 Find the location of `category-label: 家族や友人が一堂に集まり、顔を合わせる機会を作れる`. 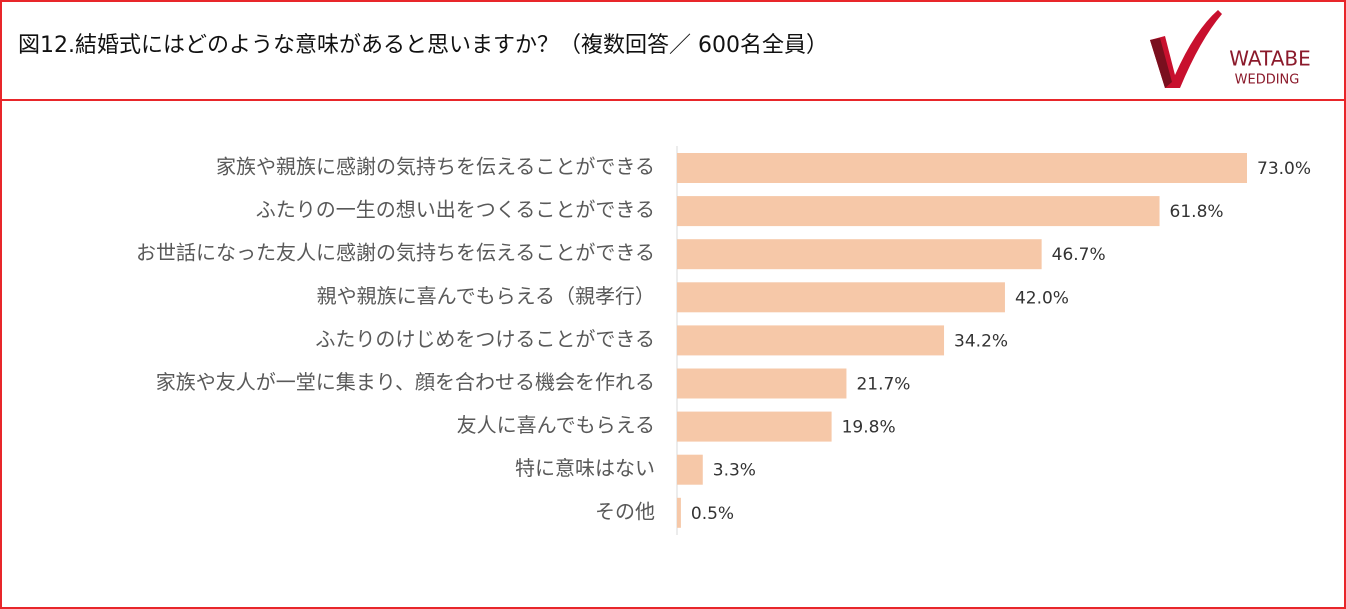

category-label: 家族や友人が一堂に集まり、顔を合わせる機会を作れる is located at coordinates (405, 382).